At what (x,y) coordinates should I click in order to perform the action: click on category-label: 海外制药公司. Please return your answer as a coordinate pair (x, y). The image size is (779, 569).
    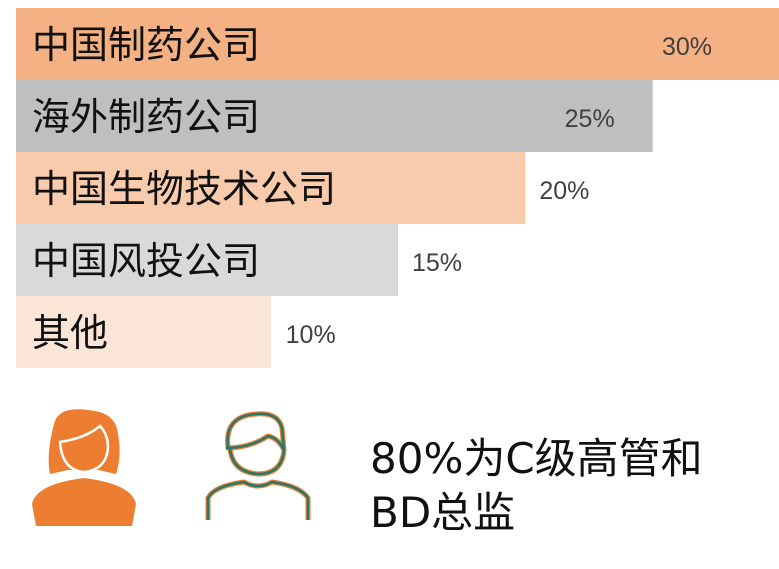
    Looking at the image, I should click on (146, 117).